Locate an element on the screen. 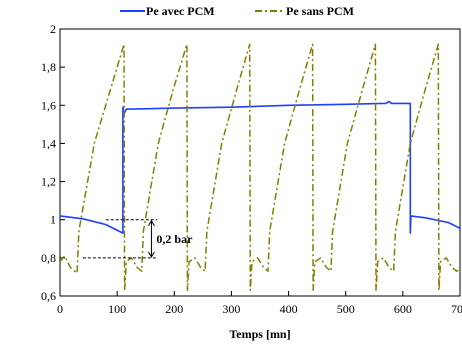 The height and width of the screenshot is (346, 462). y-tick-label-2: 1 is located at coordinates (53, 220).